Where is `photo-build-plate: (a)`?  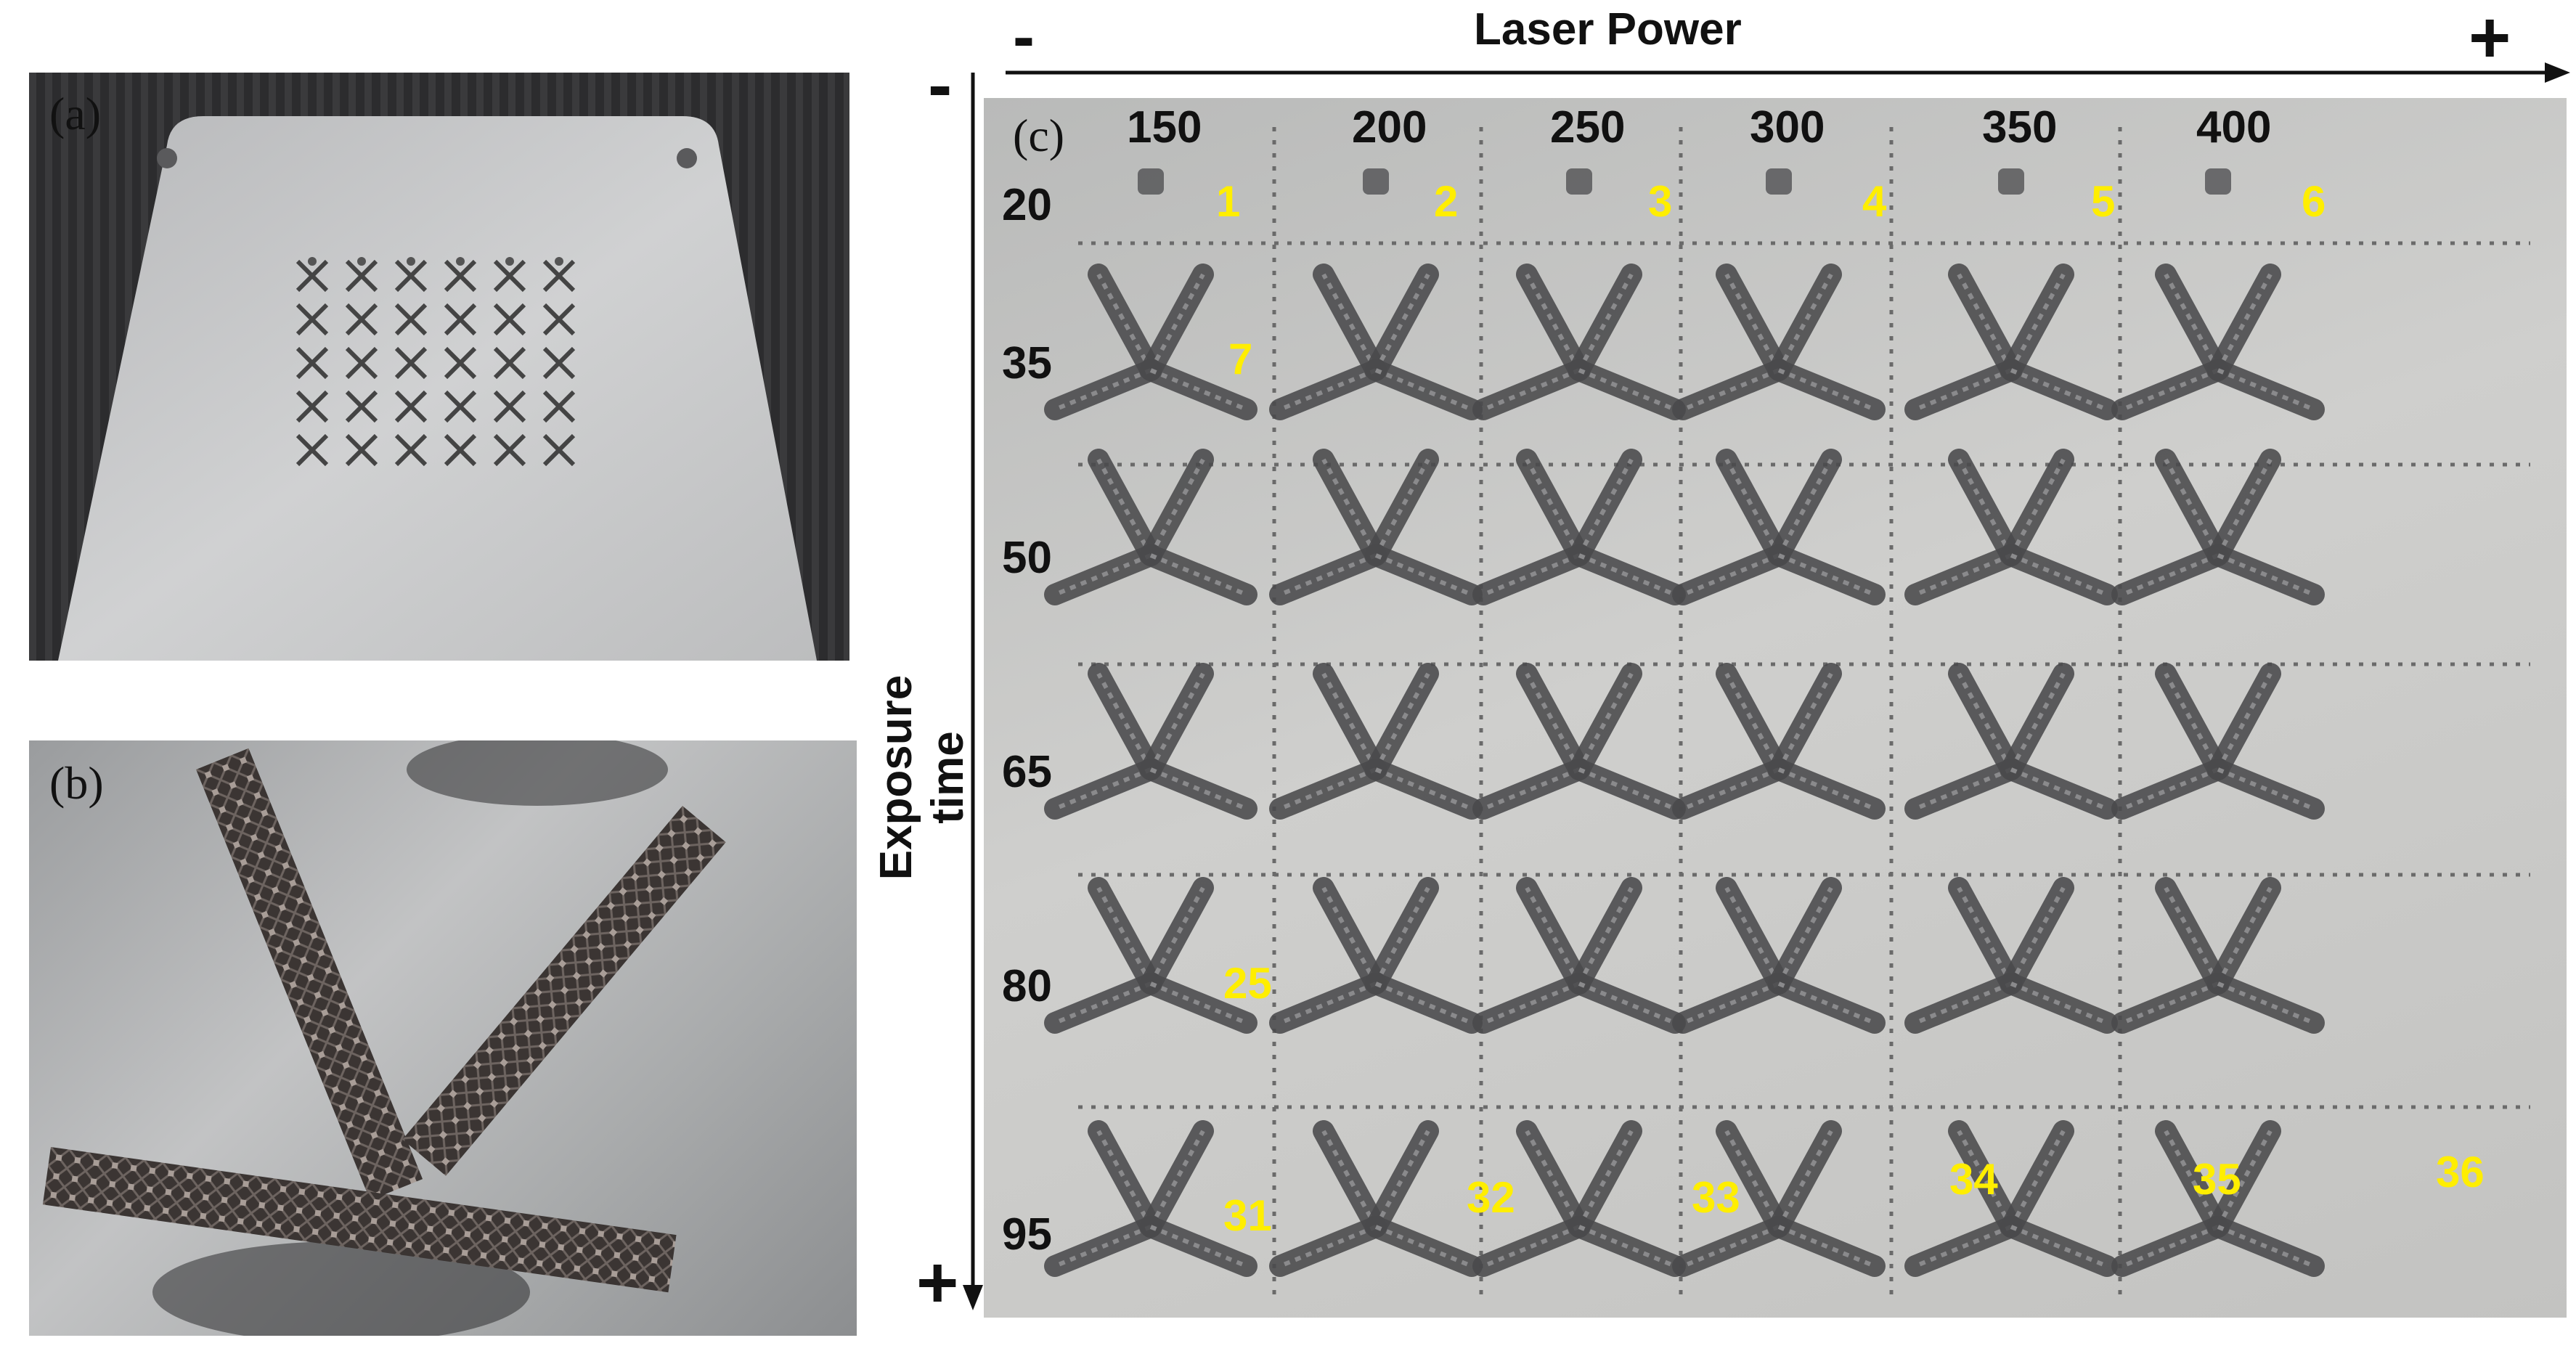
photo-build-plate: (a) is located at coordinates (439, 367).